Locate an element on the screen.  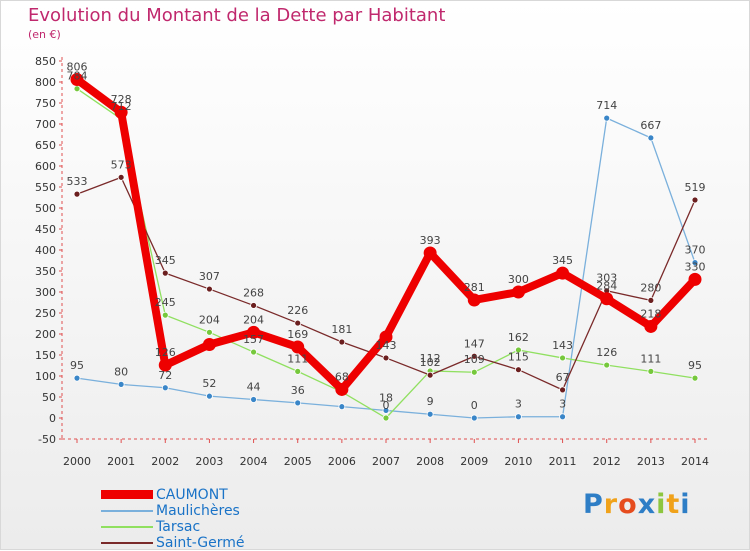
y-tick-label: 350 is located at coordinates (45, 271).